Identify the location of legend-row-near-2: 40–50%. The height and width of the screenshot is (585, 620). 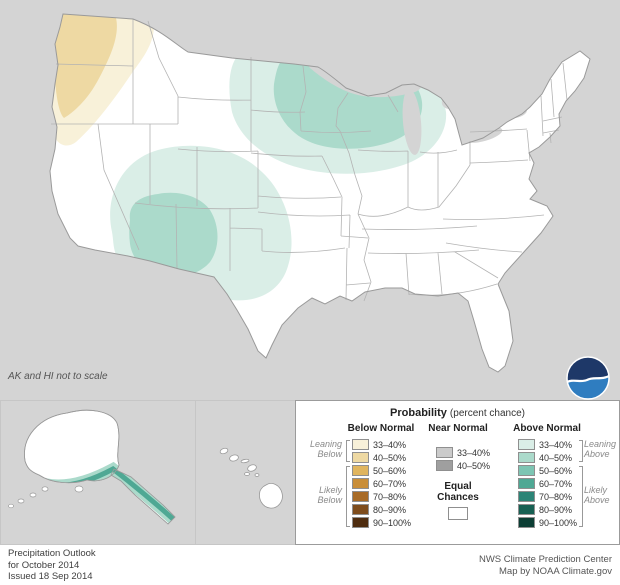
(463, 465).